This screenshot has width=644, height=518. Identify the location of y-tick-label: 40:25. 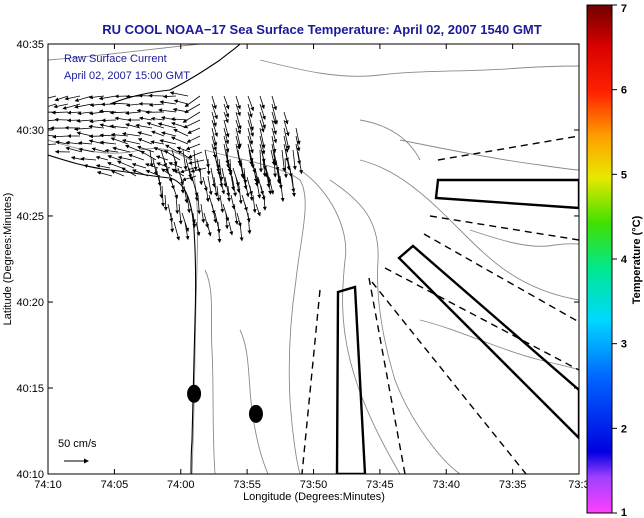
(30, 217).